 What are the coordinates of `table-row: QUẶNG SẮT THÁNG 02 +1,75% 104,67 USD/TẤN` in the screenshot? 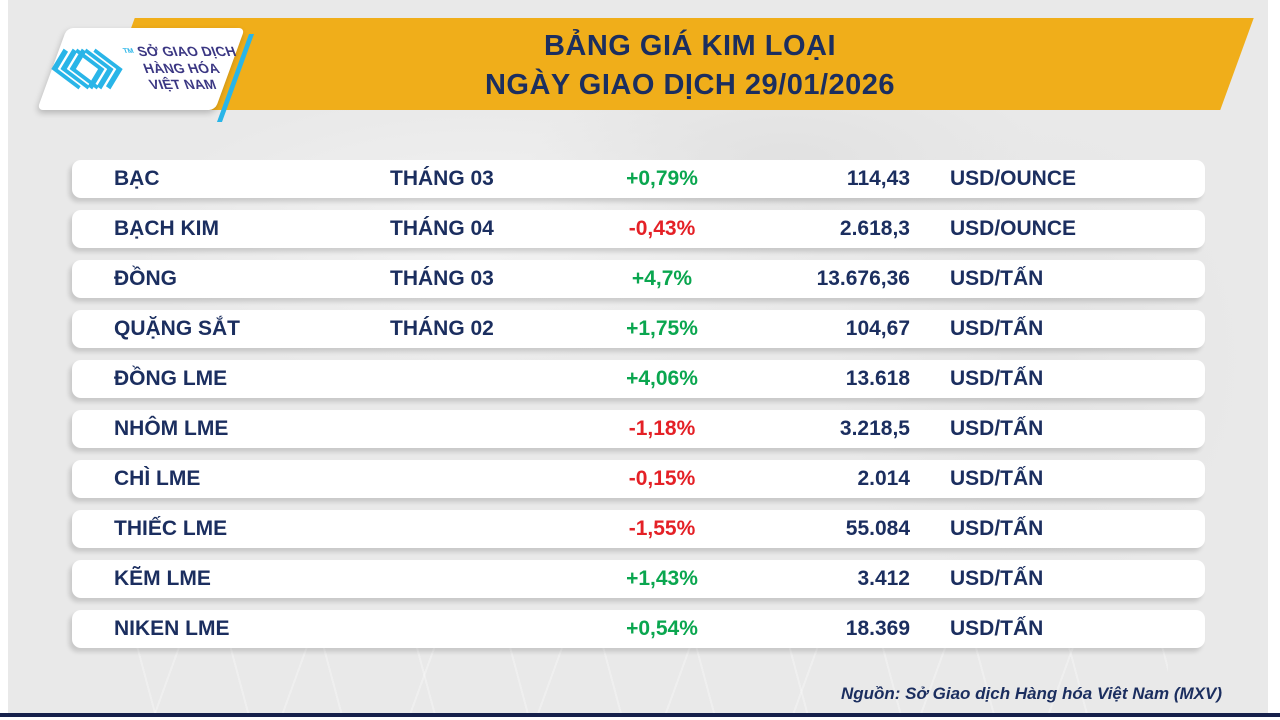 It's located at (638, 329).